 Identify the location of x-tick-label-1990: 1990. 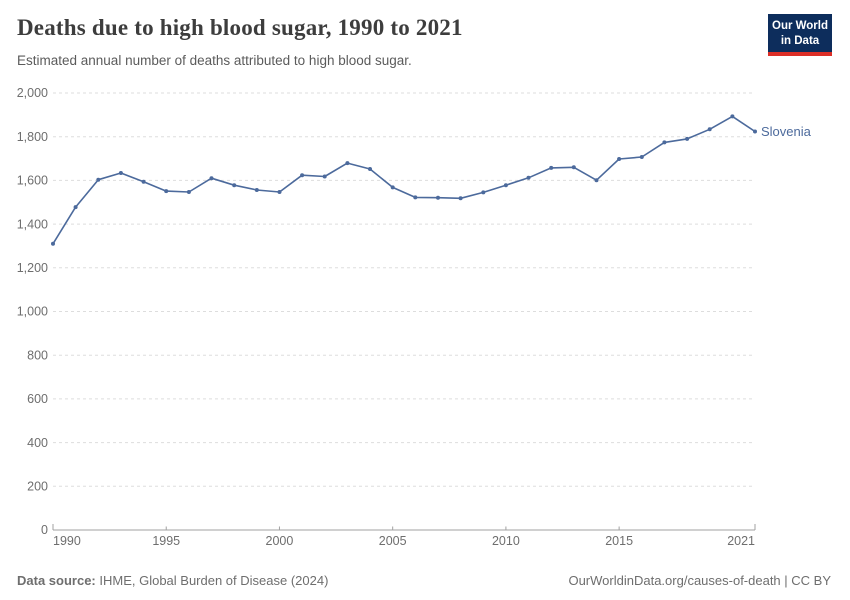
(67, 539).